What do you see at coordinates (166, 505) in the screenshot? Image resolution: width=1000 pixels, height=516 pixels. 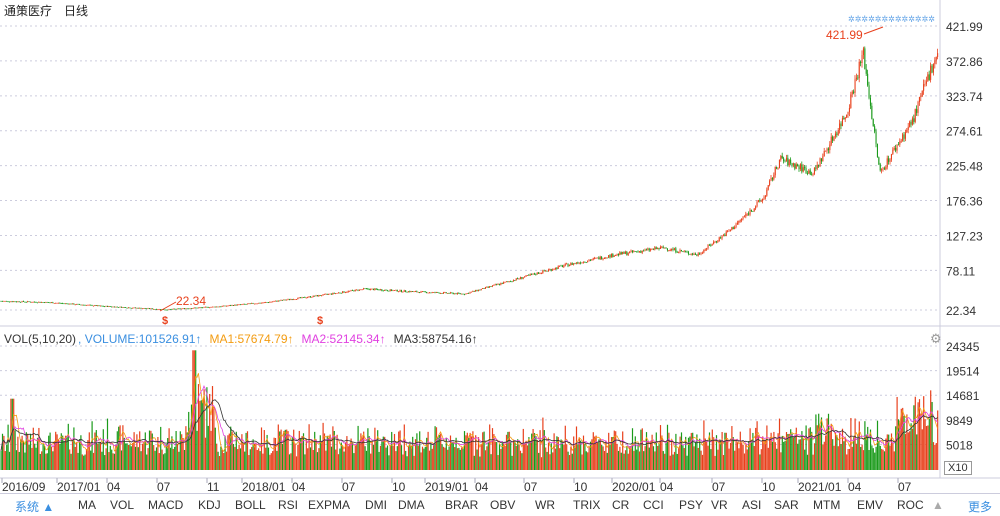 I see `tab-macd: MACD` at bounding box center [166, 505].